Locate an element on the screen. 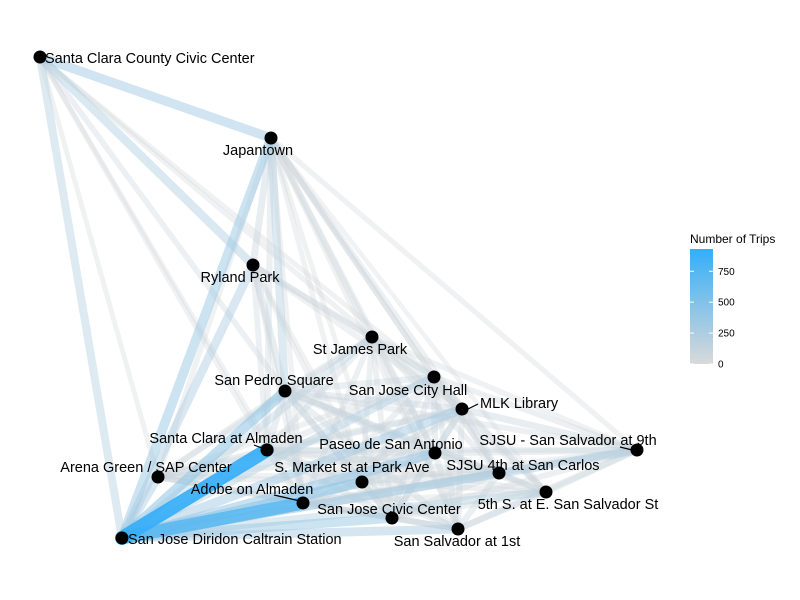  node-arena is located at coordinates (158, 477).